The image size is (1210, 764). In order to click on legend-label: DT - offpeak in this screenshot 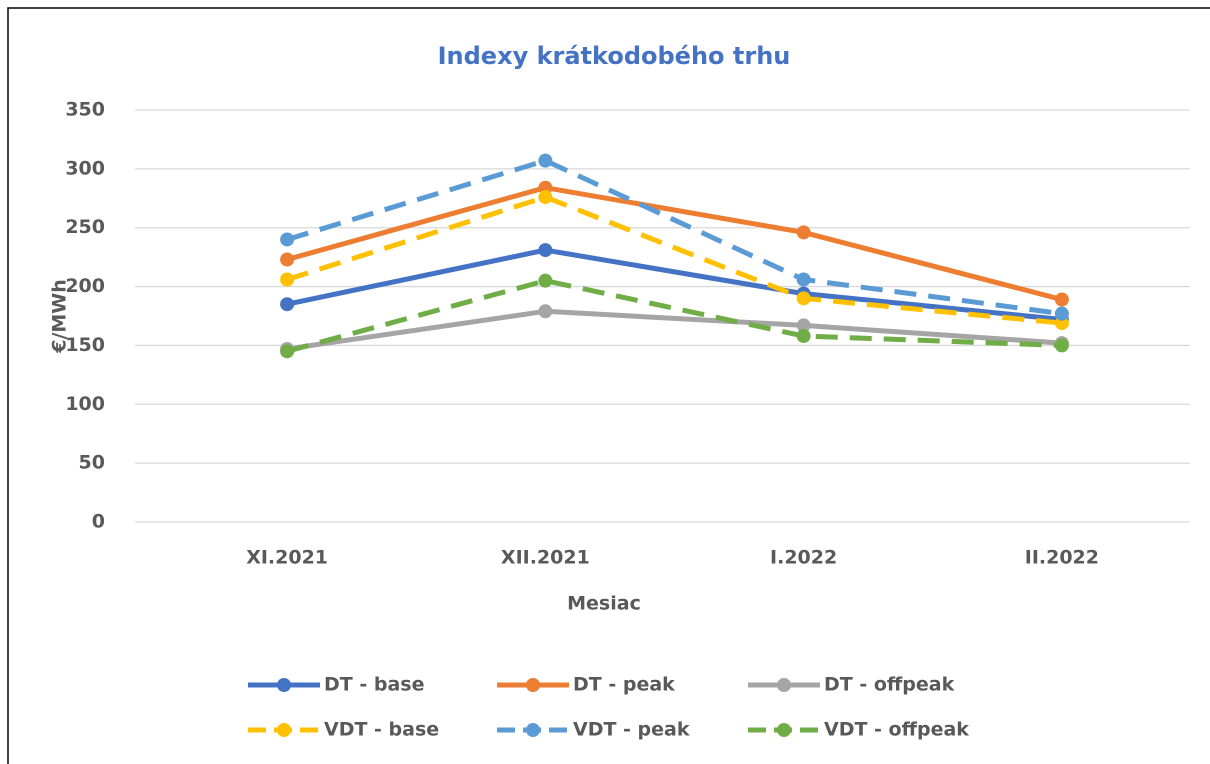, I will do `click(889, 685)`.